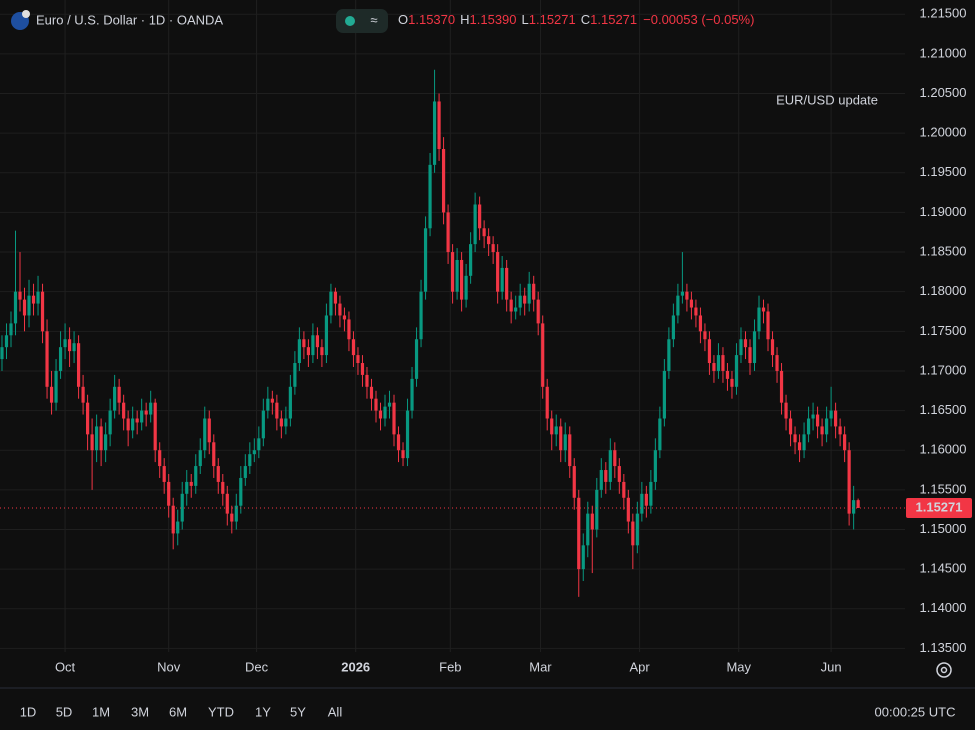 Image resolution: width=975 pixels, height=730 pixels. I want to click on legend-label: L, so click(525, 19).